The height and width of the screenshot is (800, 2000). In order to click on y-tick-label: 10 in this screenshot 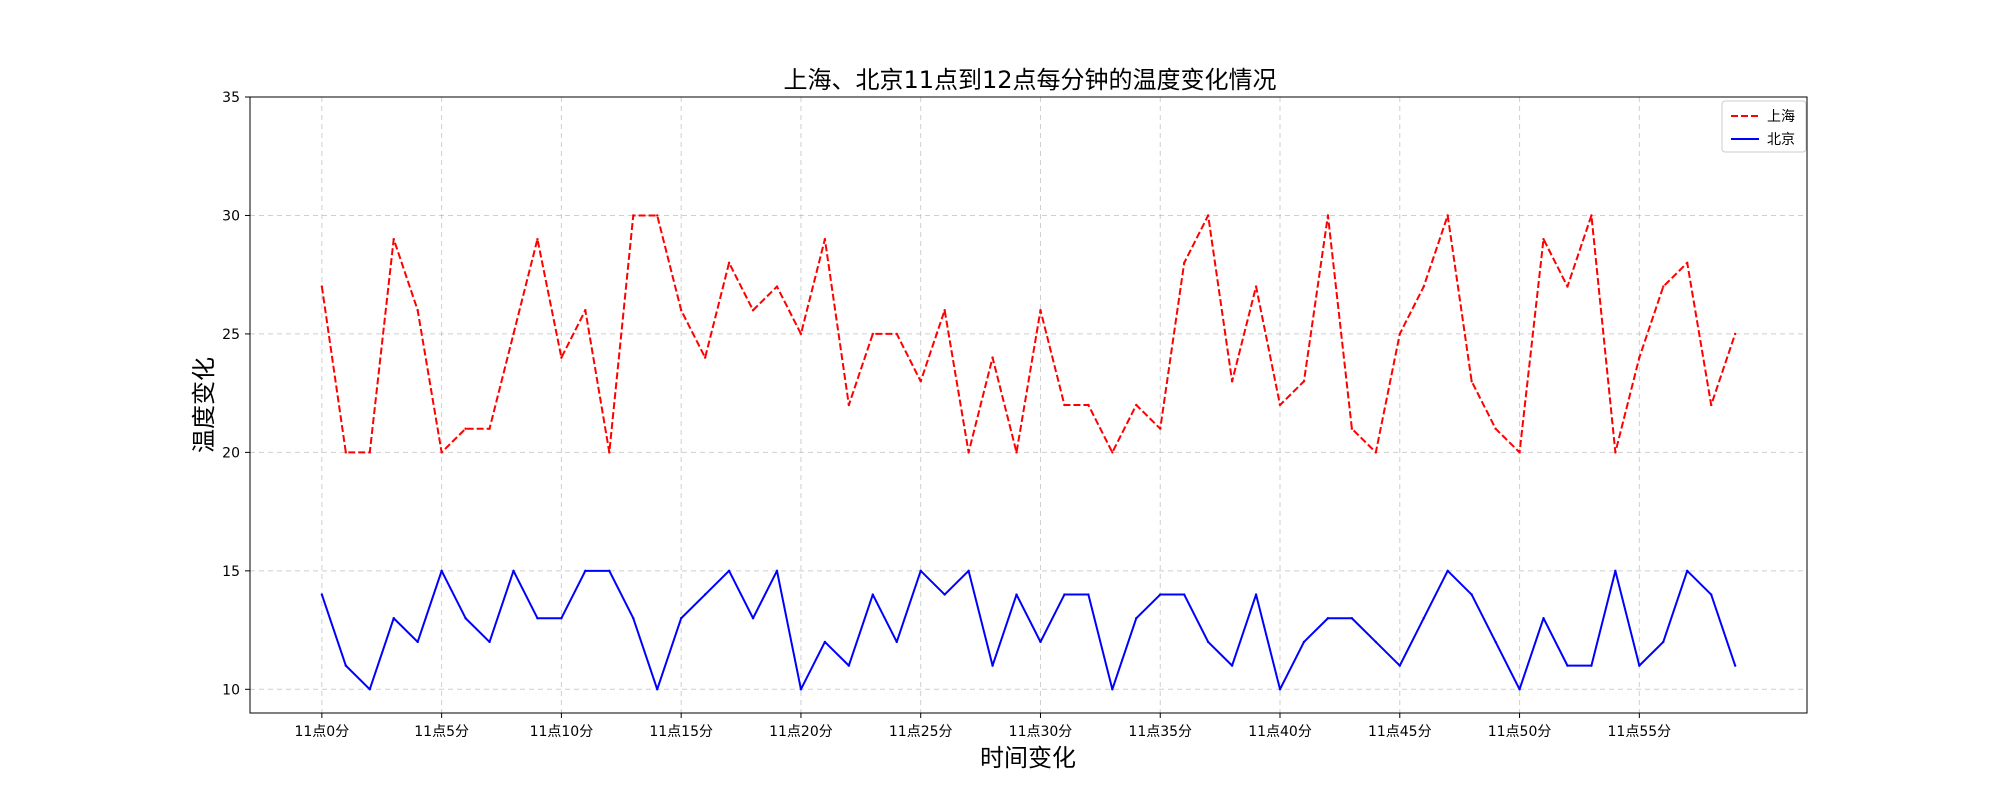, I will do `click(231, 690)`.